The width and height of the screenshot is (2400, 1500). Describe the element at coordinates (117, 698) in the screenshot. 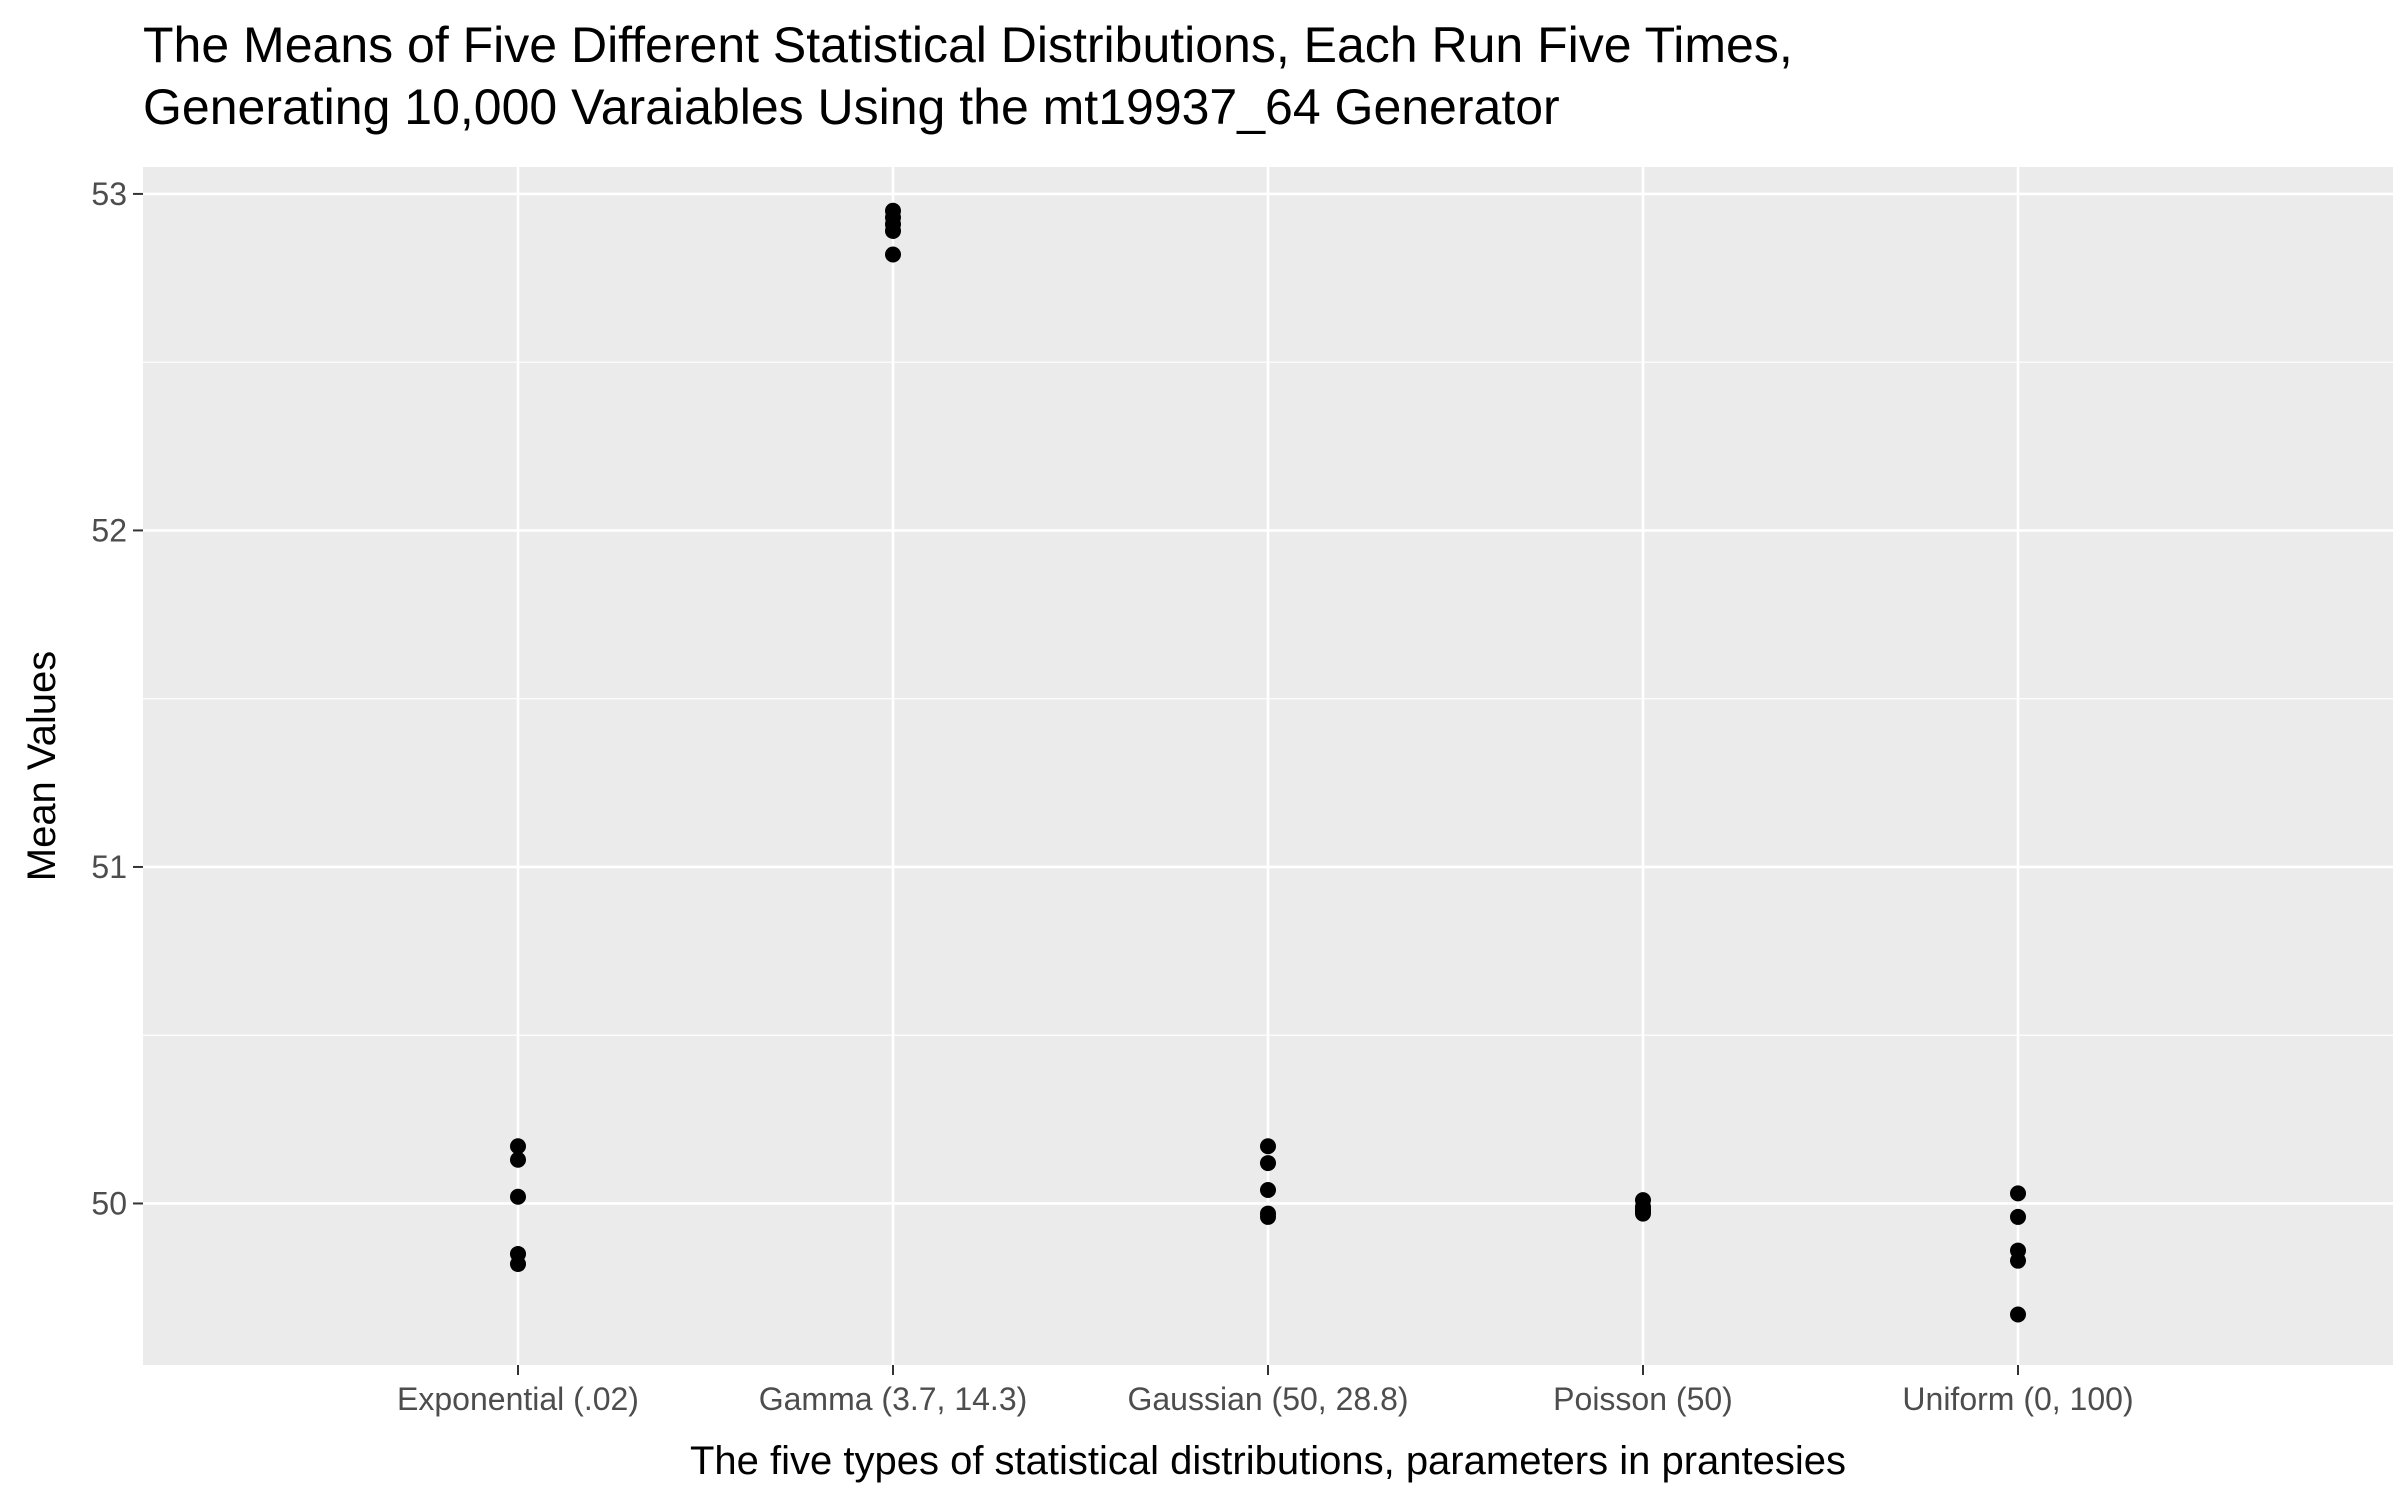

I see `y-axis: 50 51 52 53` at that location.